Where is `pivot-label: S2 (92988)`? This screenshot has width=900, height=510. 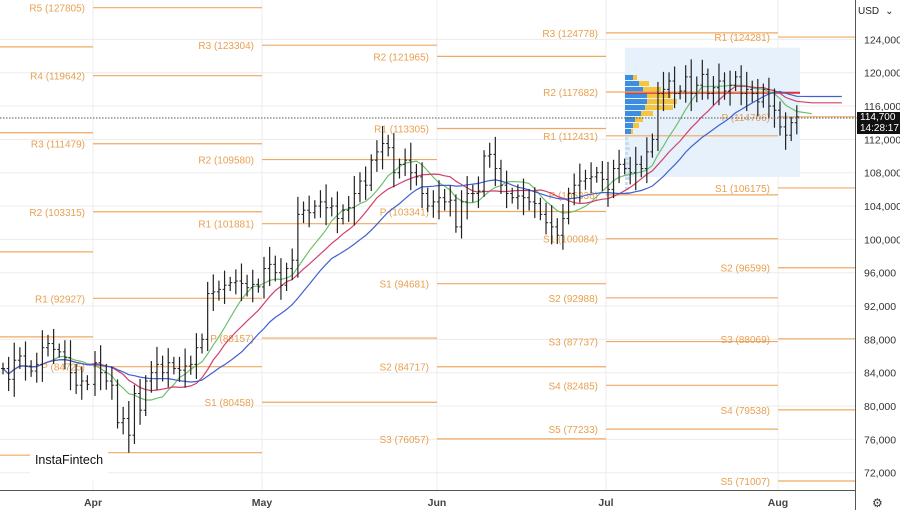 pivot-label: S2 (92988) is located at coordinates (573, 299).